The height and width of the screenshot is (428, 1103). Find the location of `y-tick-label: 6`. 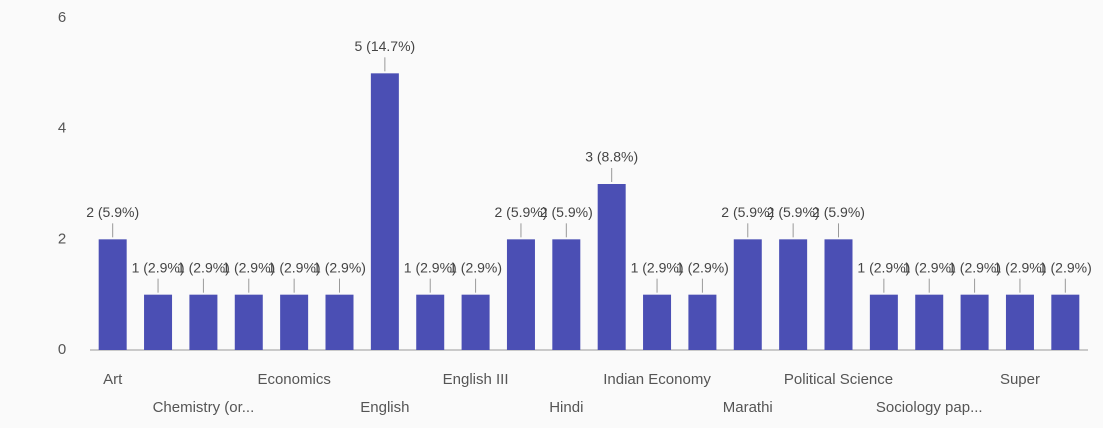

y-tick-label: 6 is located at coordinates (62, 17).